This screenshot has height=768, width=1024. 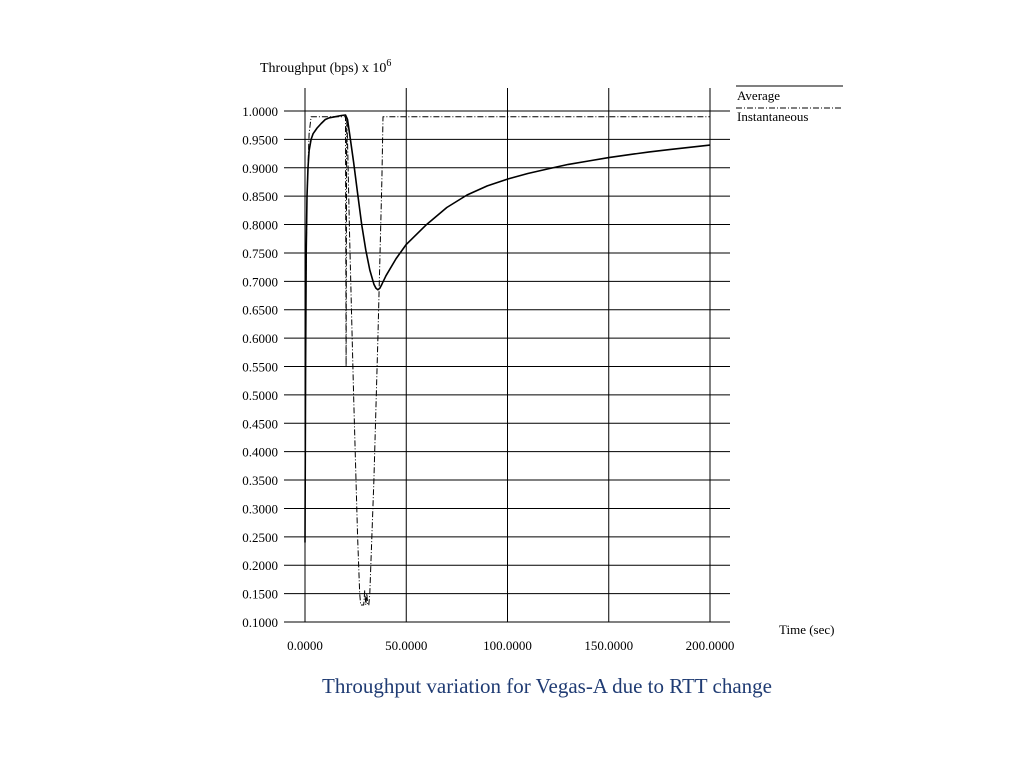 What do you see at coordinates (260, 168) in the screenshot?
I see `y-tick-label: 0.9000` at bounding box center [260, 168].